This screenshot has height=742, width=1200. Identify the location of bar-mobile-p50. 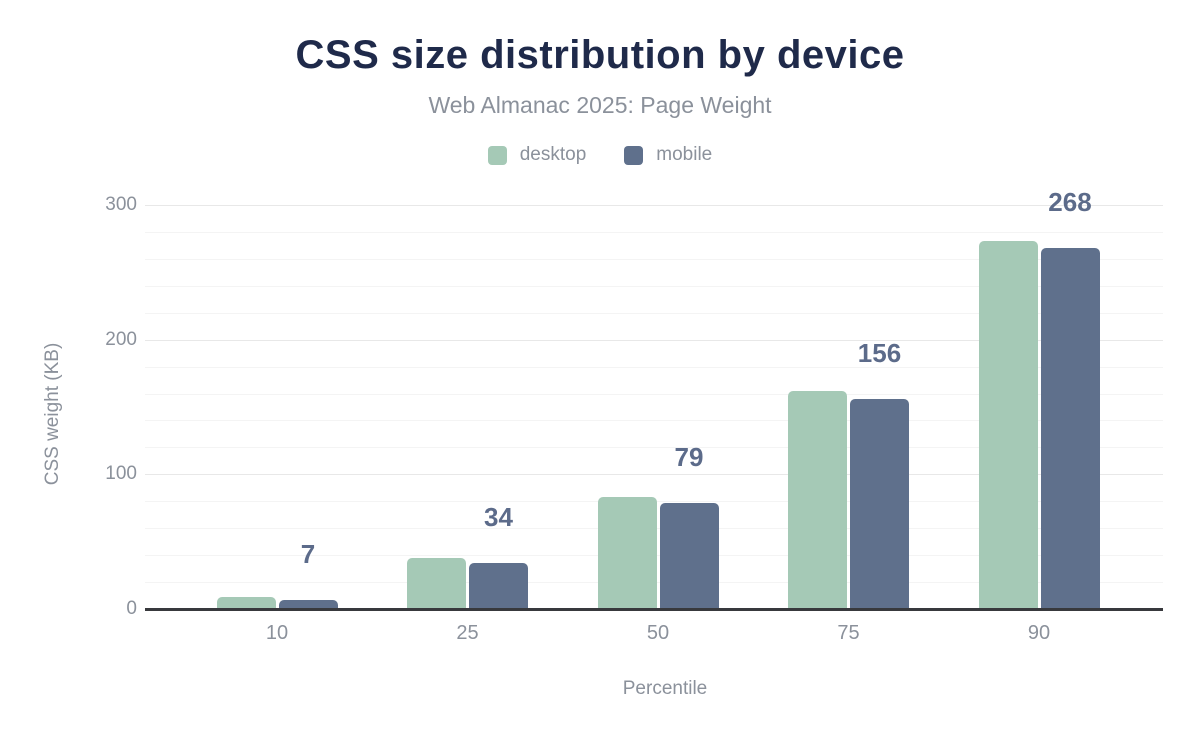
(689, 555).